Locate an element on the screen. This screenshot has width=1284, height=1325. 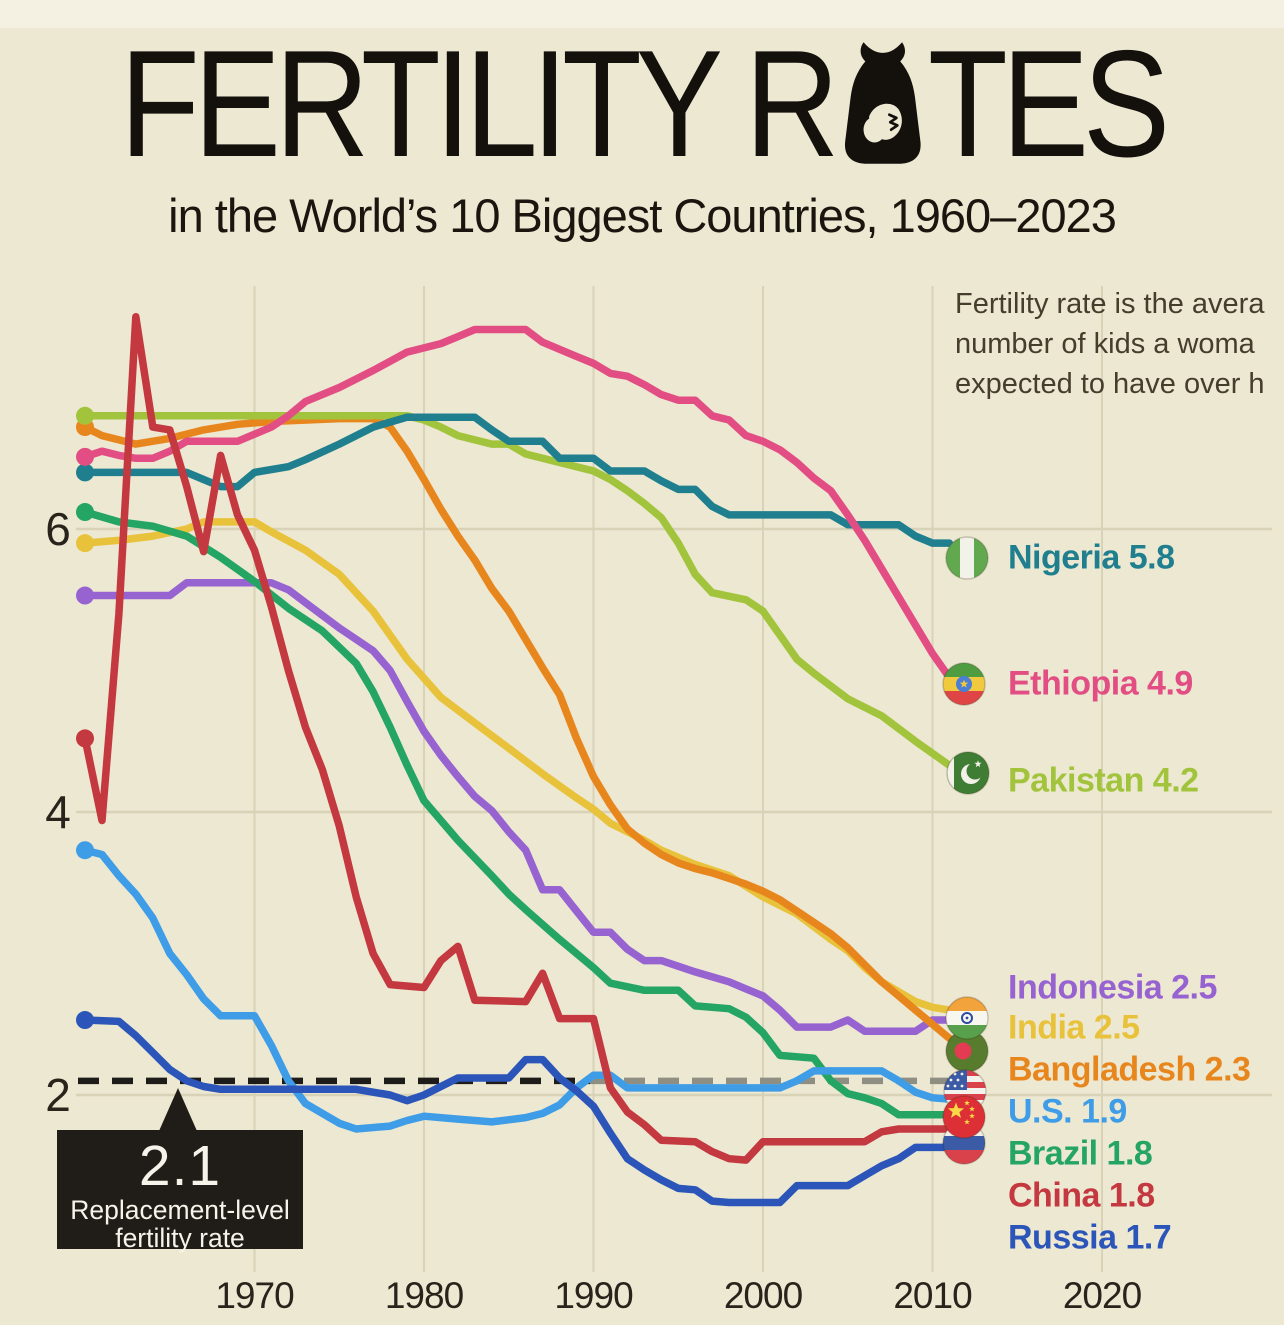
title-text-right: TES is located at coordinates (1048, 104).